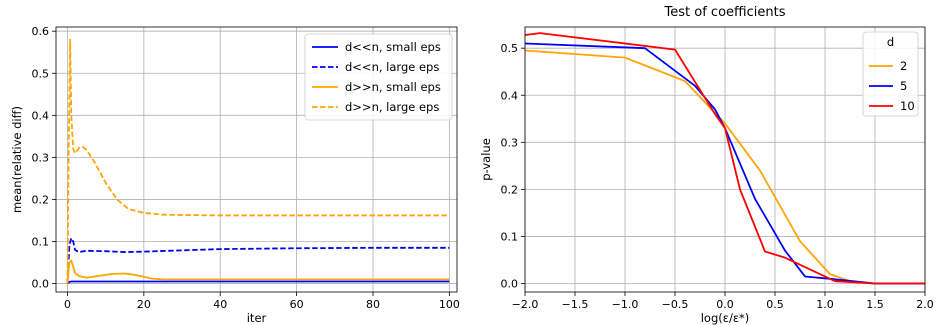  What do you see at coordinates (67, 304) in the screenshot?
I see `x-tick-label: 0` at bounding box center [67, 304].